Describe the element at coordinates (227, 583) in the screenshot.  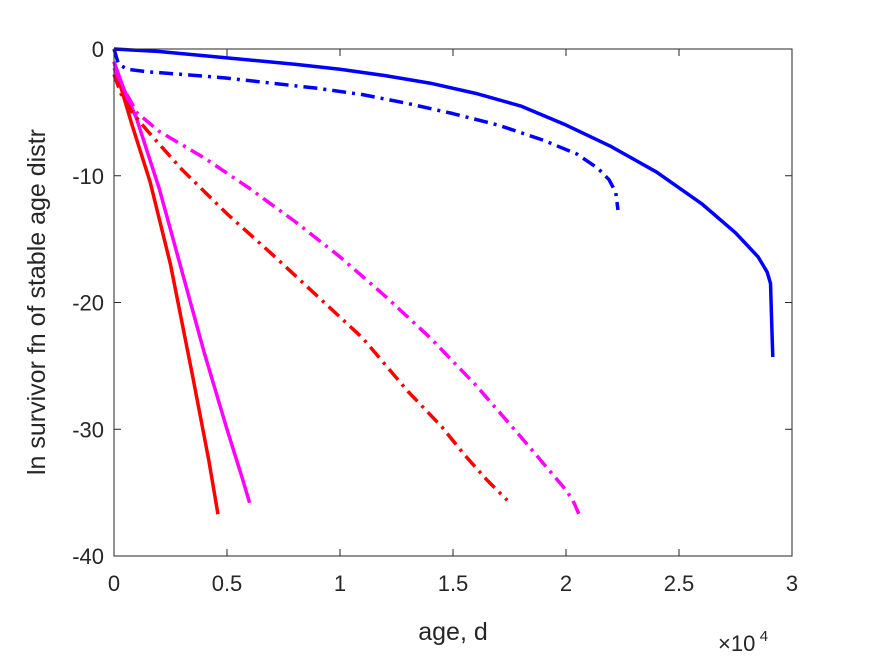
I see `x-tick-label: 0.5` at that location.